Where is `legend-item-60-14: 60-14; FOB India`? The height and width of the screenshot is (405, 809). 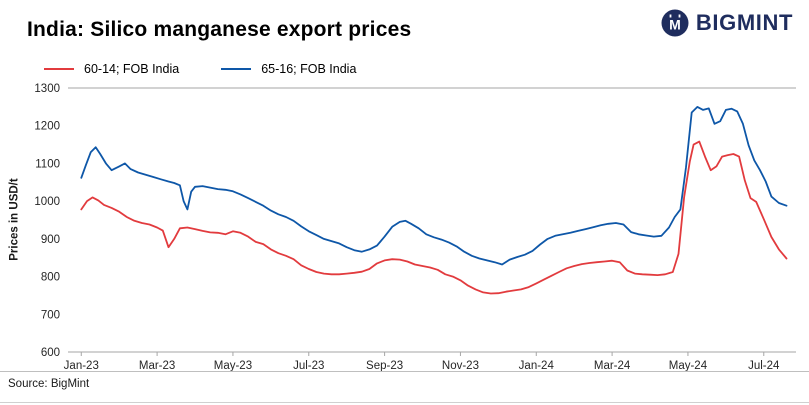
legend-item-60-14: 60-14; FOB India is located at coordinates (111, 69).